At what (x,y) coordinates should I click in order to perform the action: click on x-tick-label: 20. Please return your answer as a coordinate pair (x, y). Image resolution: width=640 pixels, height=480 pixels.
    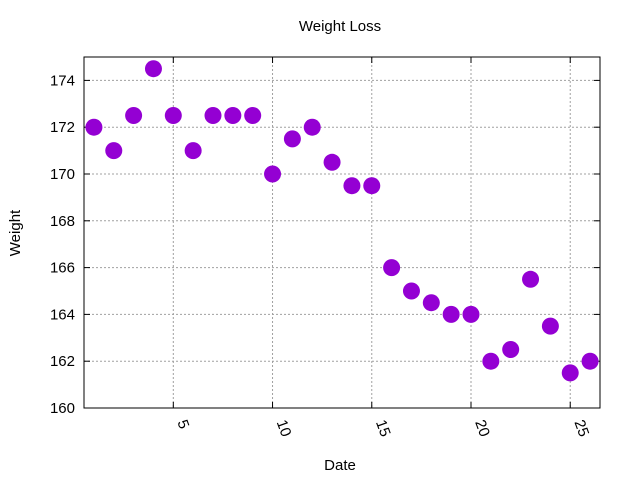
    Looking at the image, I should click on (482, 428).